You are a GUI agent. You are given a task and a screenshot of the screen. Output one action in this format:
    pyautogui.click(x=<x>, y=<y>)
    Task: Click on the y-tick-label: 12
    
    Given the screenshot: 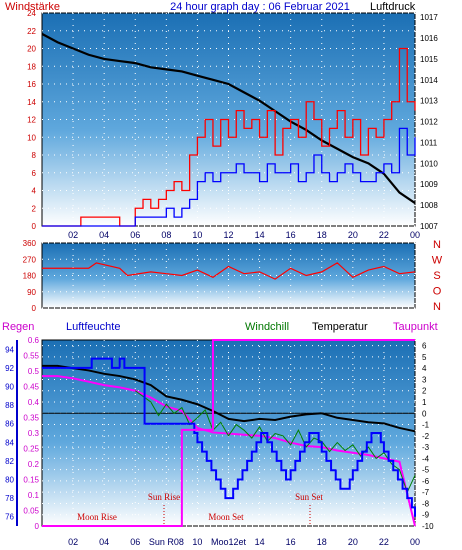 What is the action you would take?
    pyautogui.click(x=31, y=120)
    